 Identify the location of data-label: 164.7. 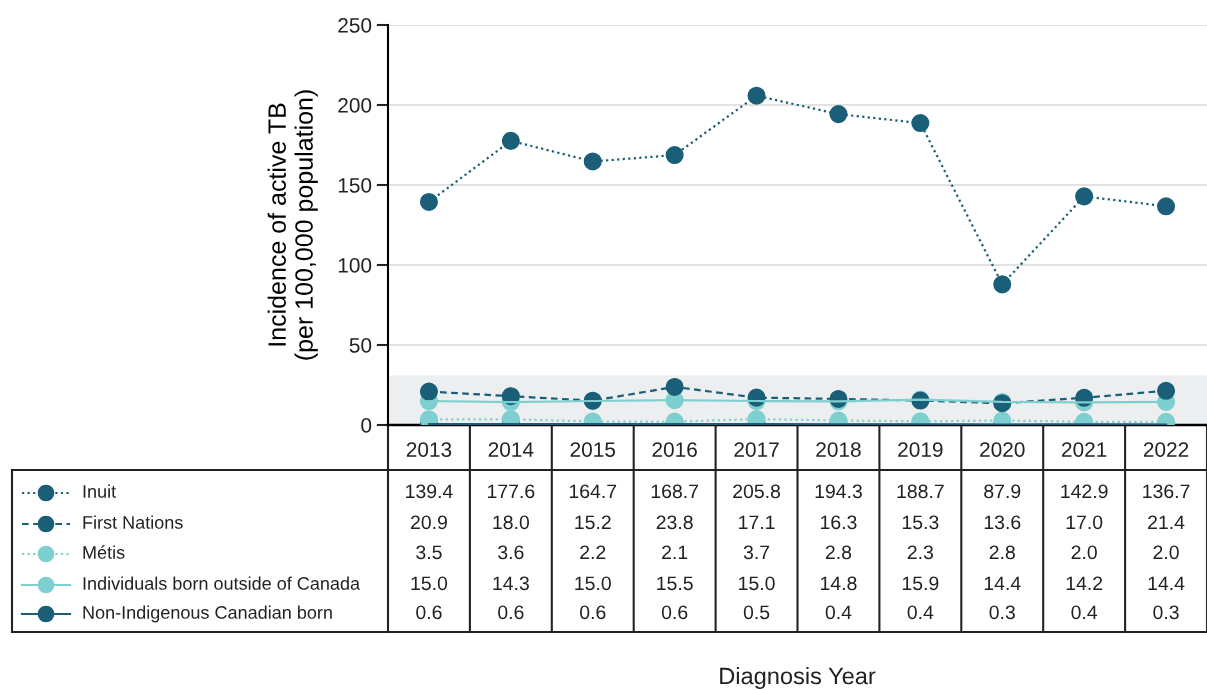
(593, 491).